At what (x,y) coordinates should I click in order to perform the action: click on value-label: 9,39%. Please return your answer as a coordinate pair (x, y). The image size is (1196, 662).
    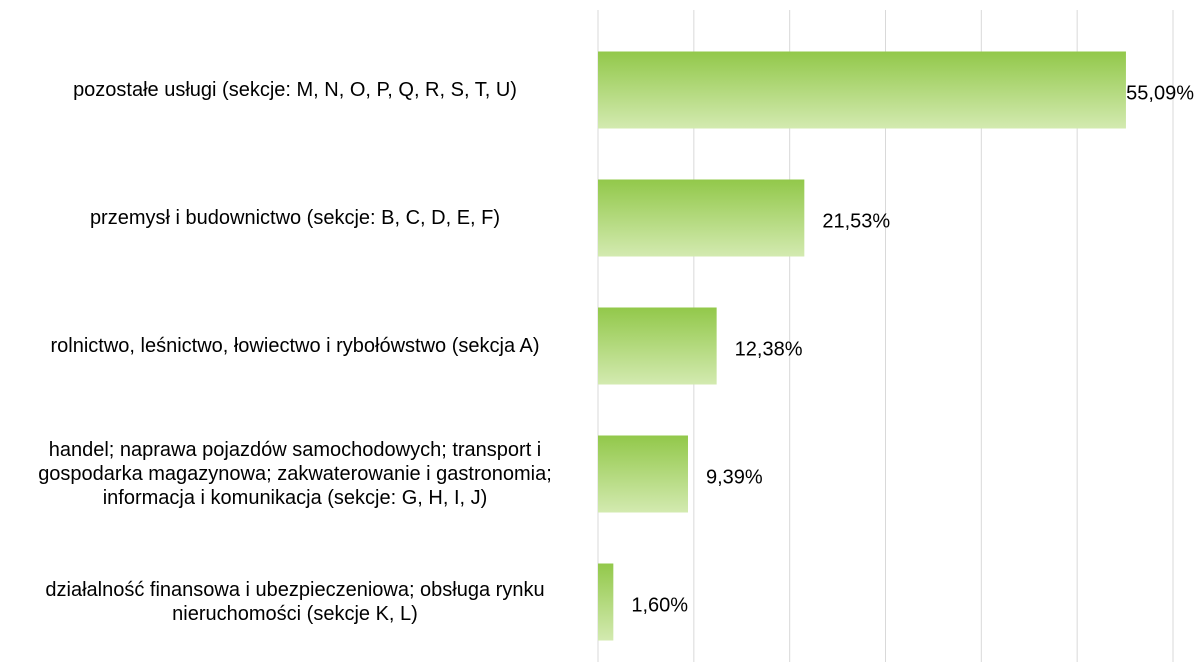
    Looking at the image, I should click on (734, 477).